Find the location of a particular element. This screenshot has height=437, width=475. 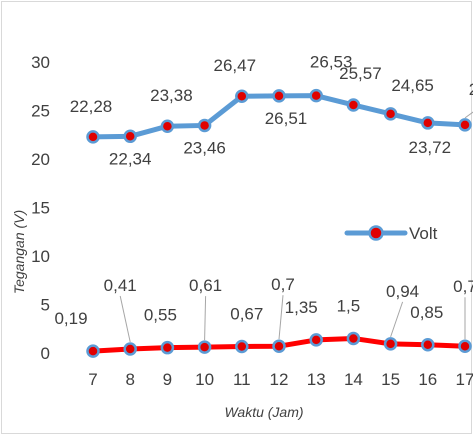

data-label: 23,38 is located at coordinates (171, 95).